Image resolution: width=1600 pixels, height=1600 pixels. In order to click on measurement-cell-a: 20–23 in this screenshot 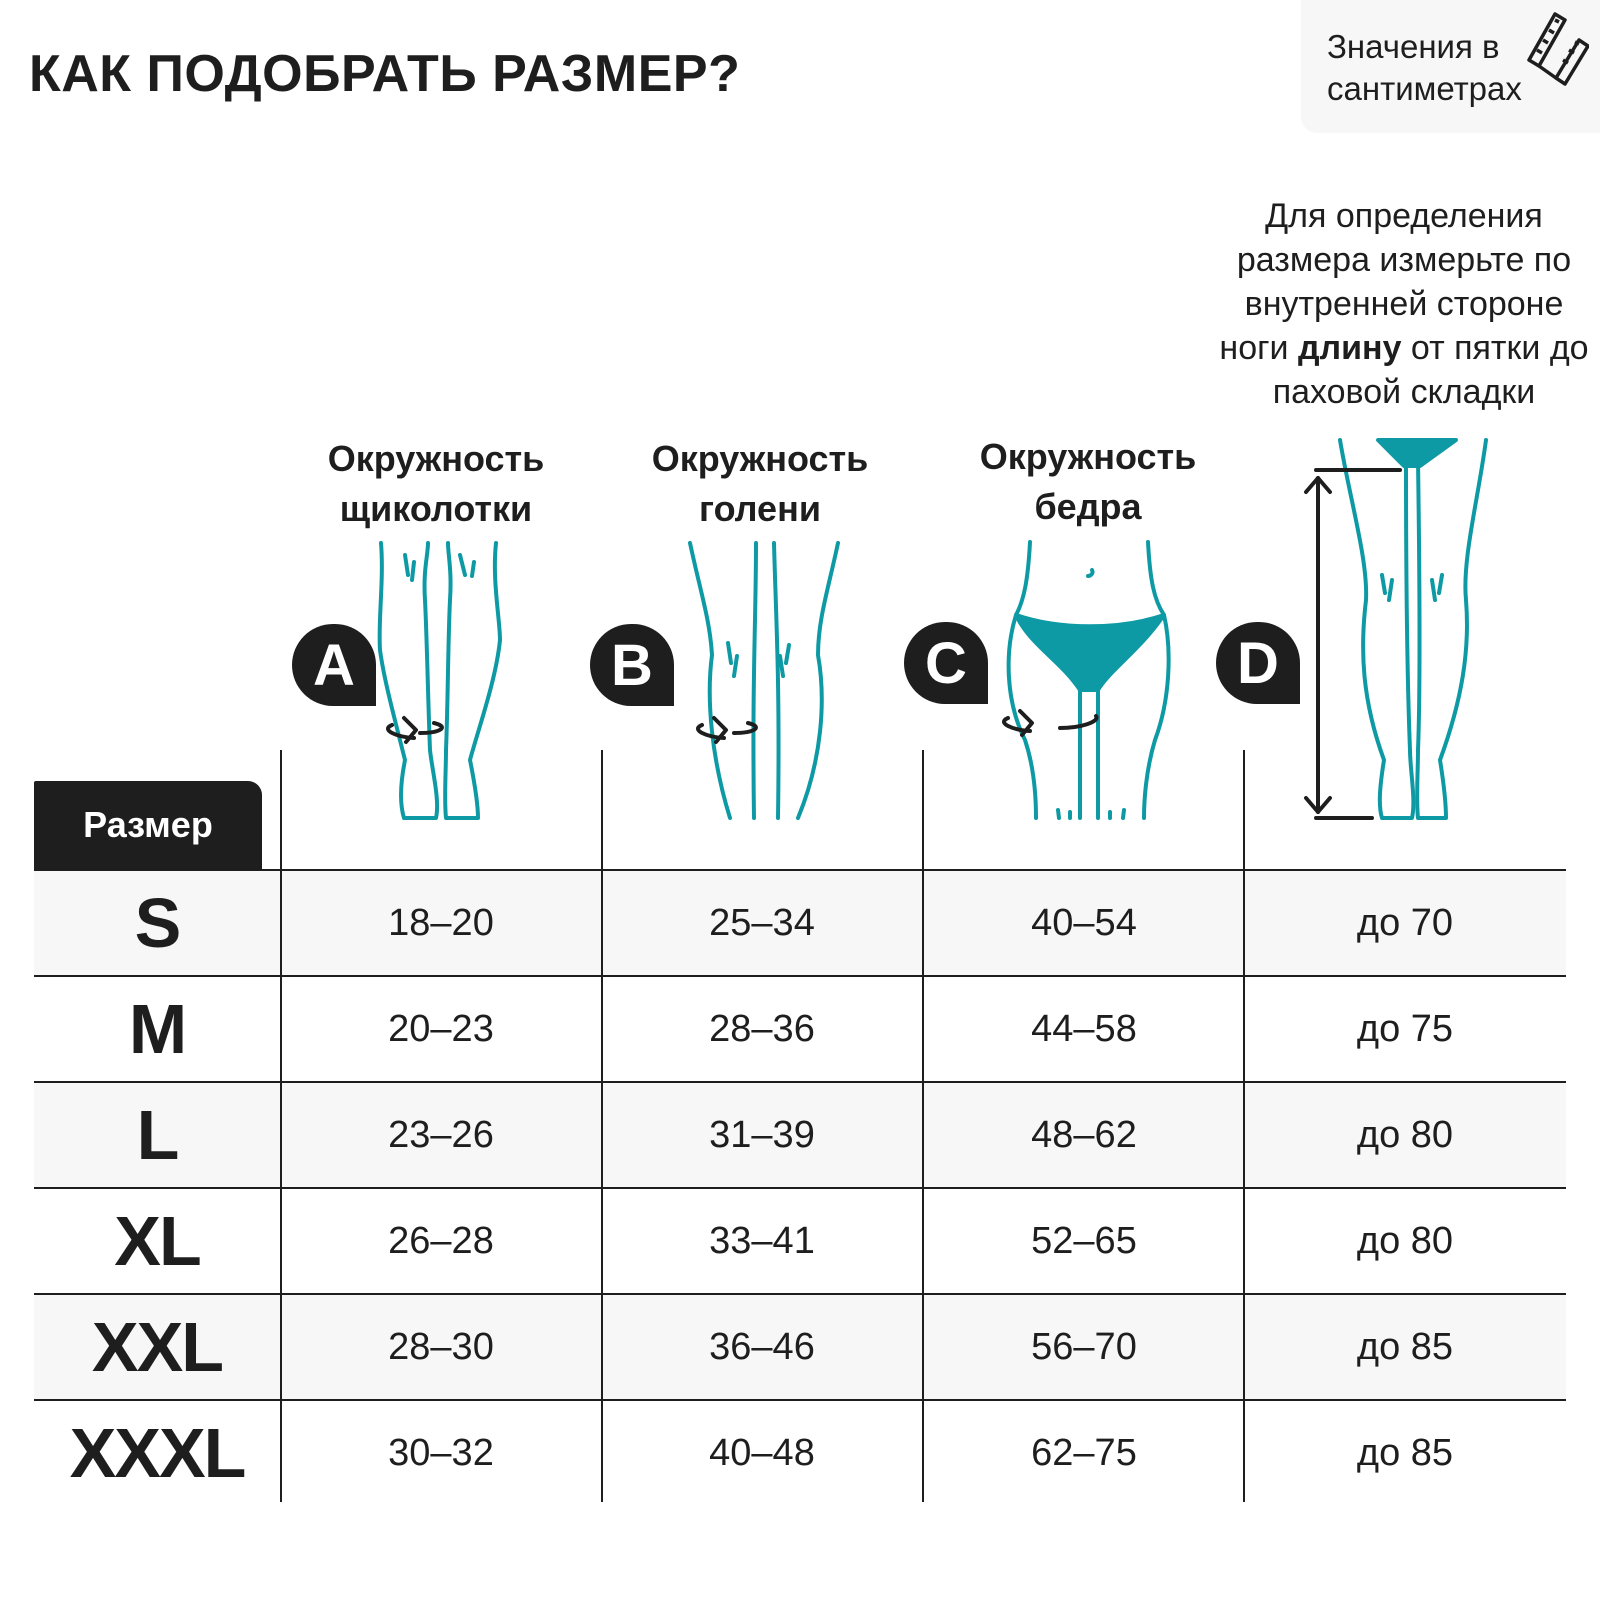, I will do `click(441, 1029)`.